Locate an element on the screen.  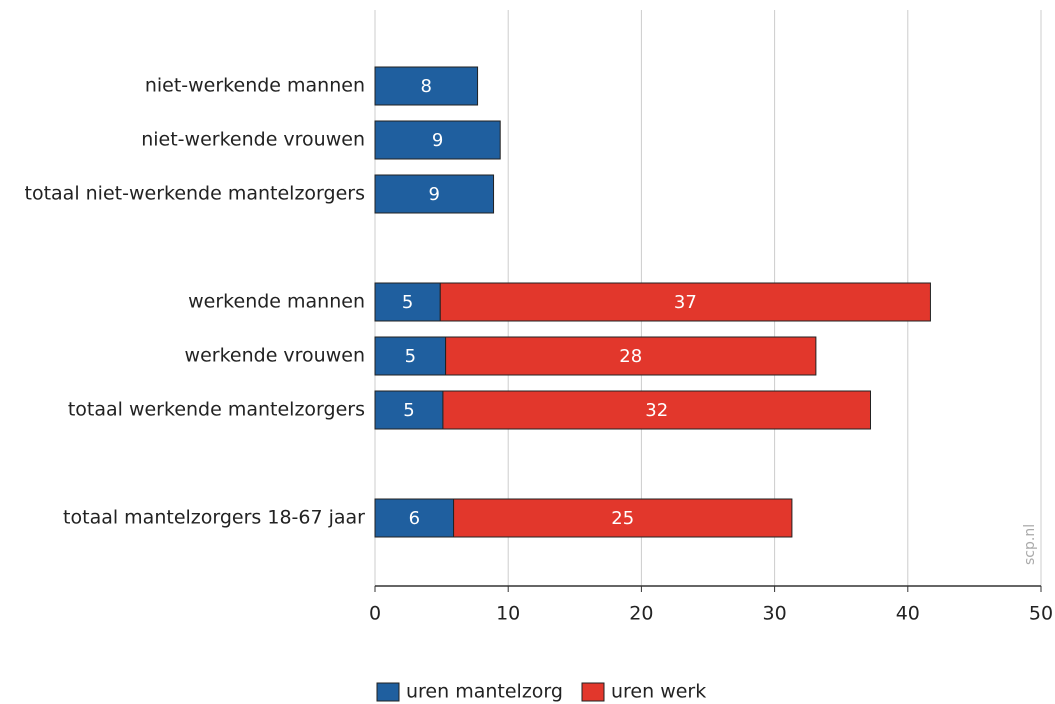
legend-label: uren werk is located at coordinates (658, 692).